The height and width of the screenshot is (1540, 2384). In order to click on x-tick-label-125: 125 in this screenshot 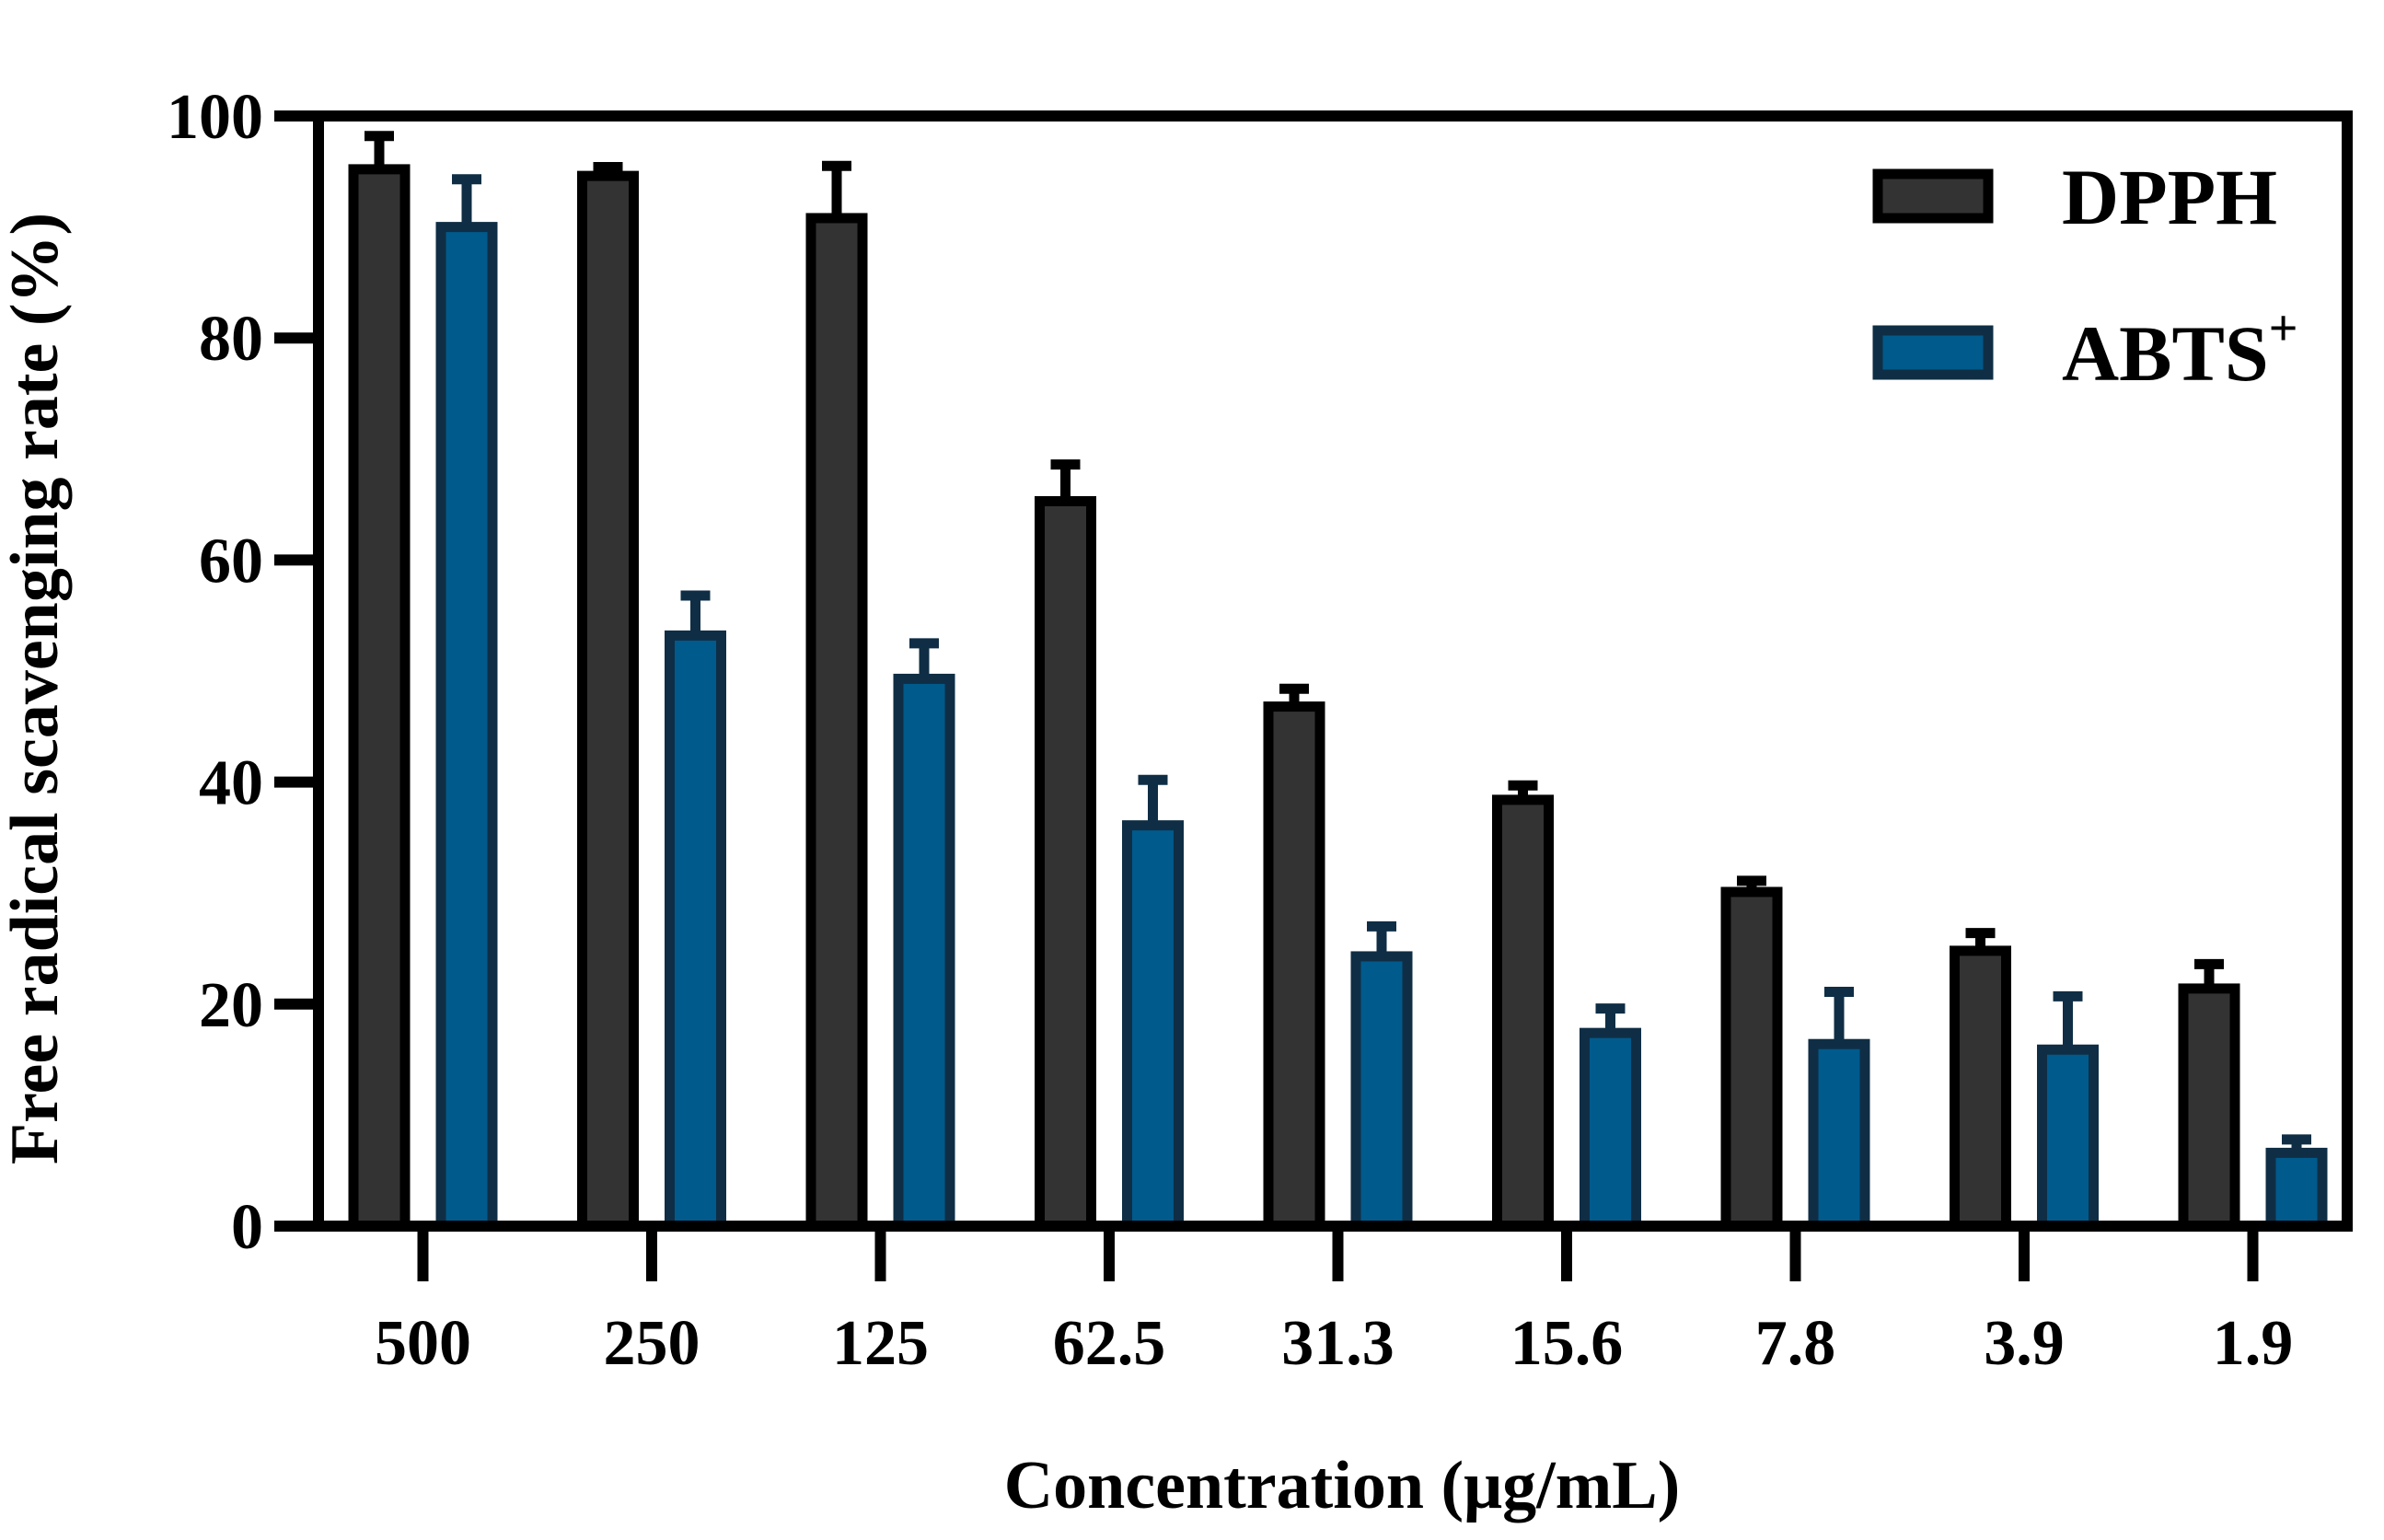, I will do `click(881, 1343)`.